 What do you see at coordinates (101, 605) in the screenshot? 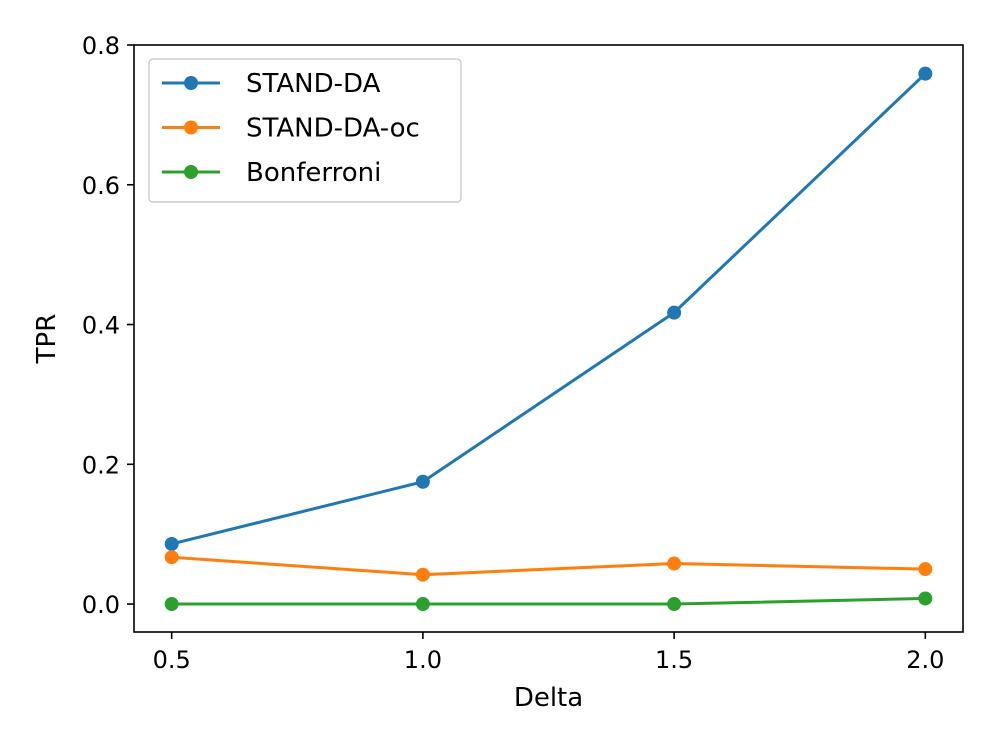
I see `y-tick-label: 0.0` at bounding box center [101, 605].